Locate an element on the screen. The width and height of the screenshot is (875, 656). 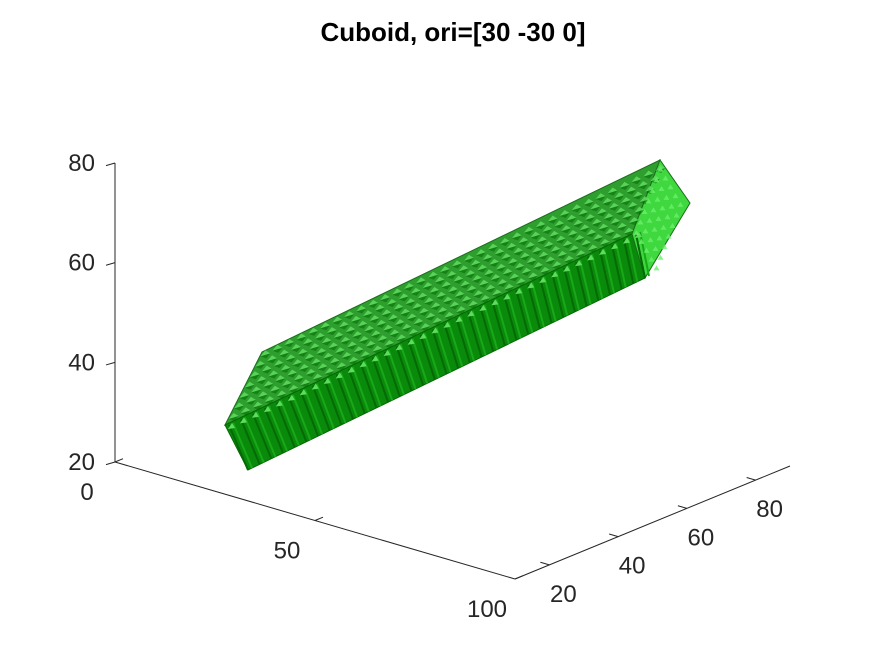
y-tick-label: 80 is located at coordinates (769, 509).